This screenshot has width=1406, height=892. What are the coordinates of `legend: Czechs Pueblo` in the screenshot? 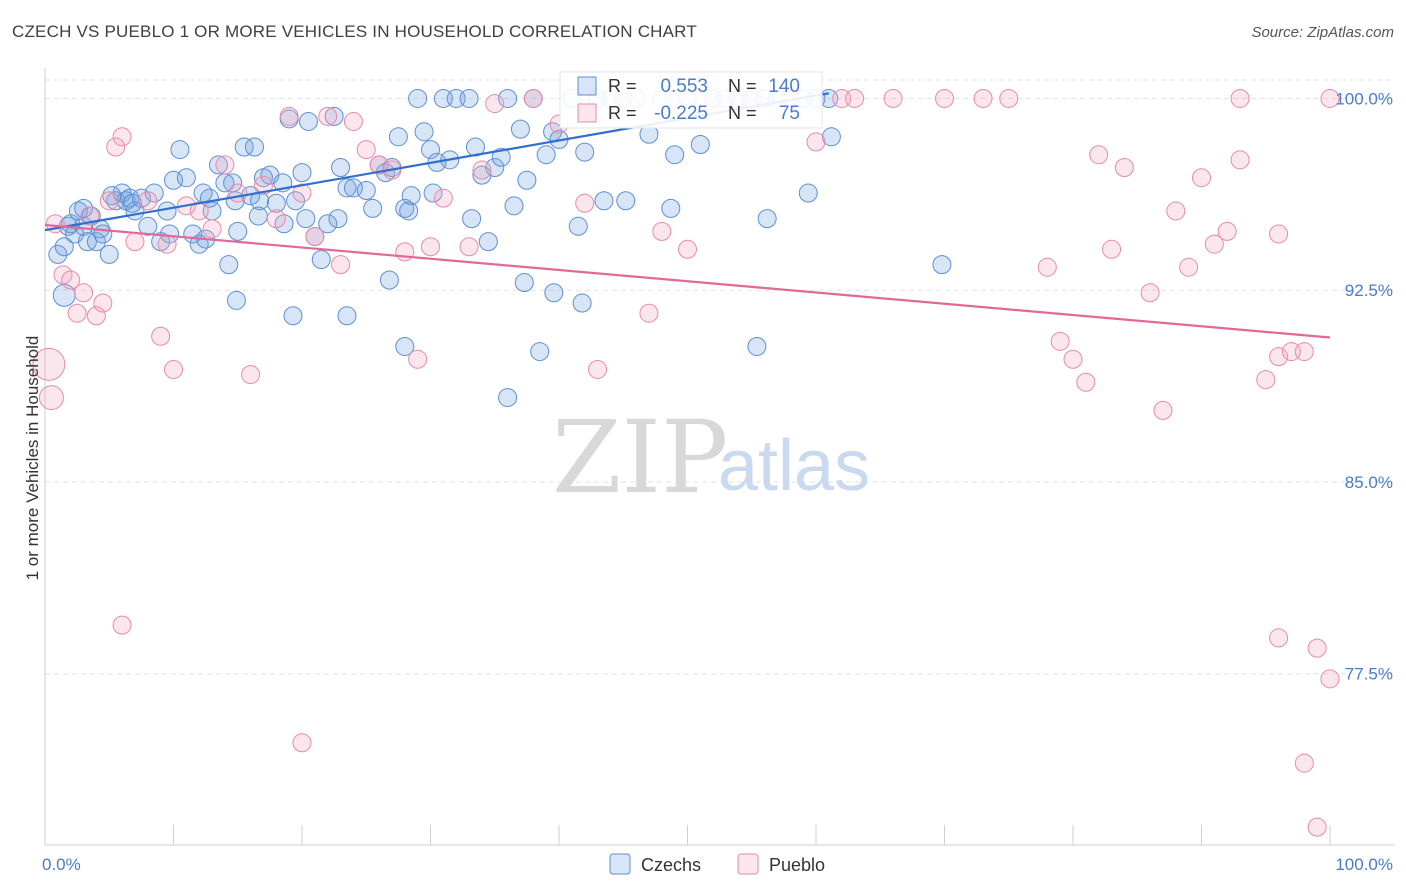 It's located at (717, 864).